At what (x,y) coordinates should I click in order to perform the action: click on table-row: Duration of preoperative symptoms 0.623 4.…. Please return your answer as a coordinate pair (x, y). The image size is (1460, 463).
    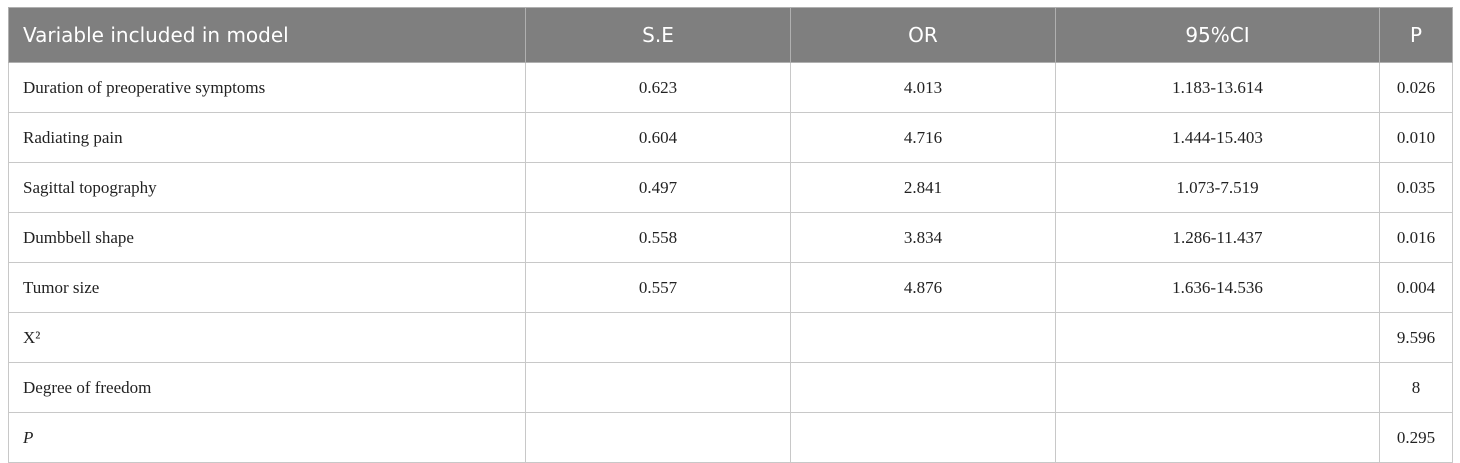
    Looking at the image, I should click on (730, 87).